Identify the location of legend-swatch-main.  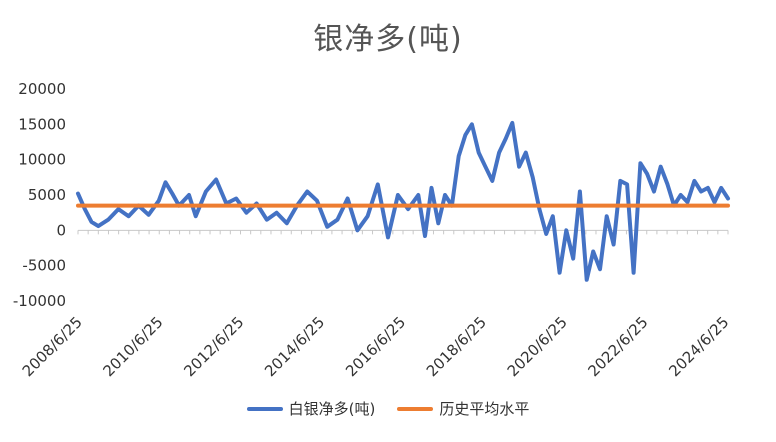
(264, 408).